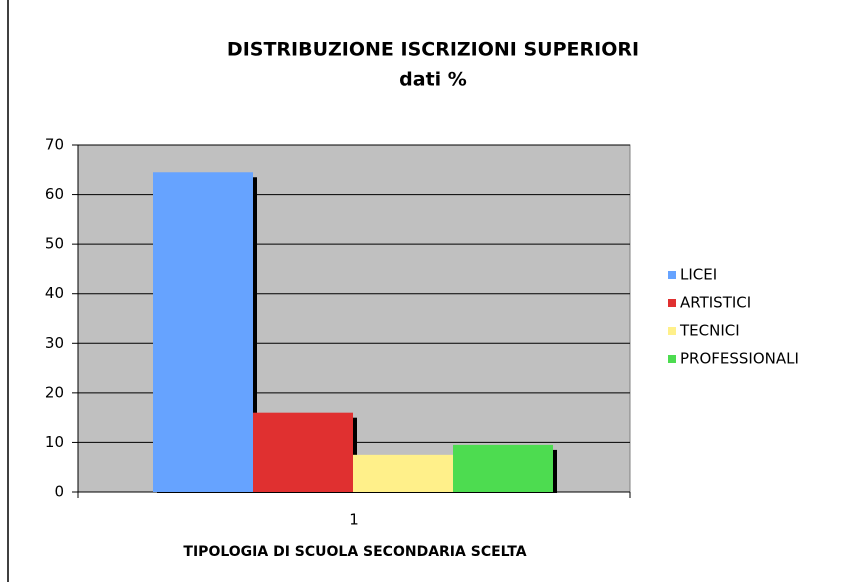 The width and height of the screenshot is (845, 582). What do you see at coordinates (54, 145) in the screenshot?
I see `y-tick-label: 70` at bounding box center [54, 145].